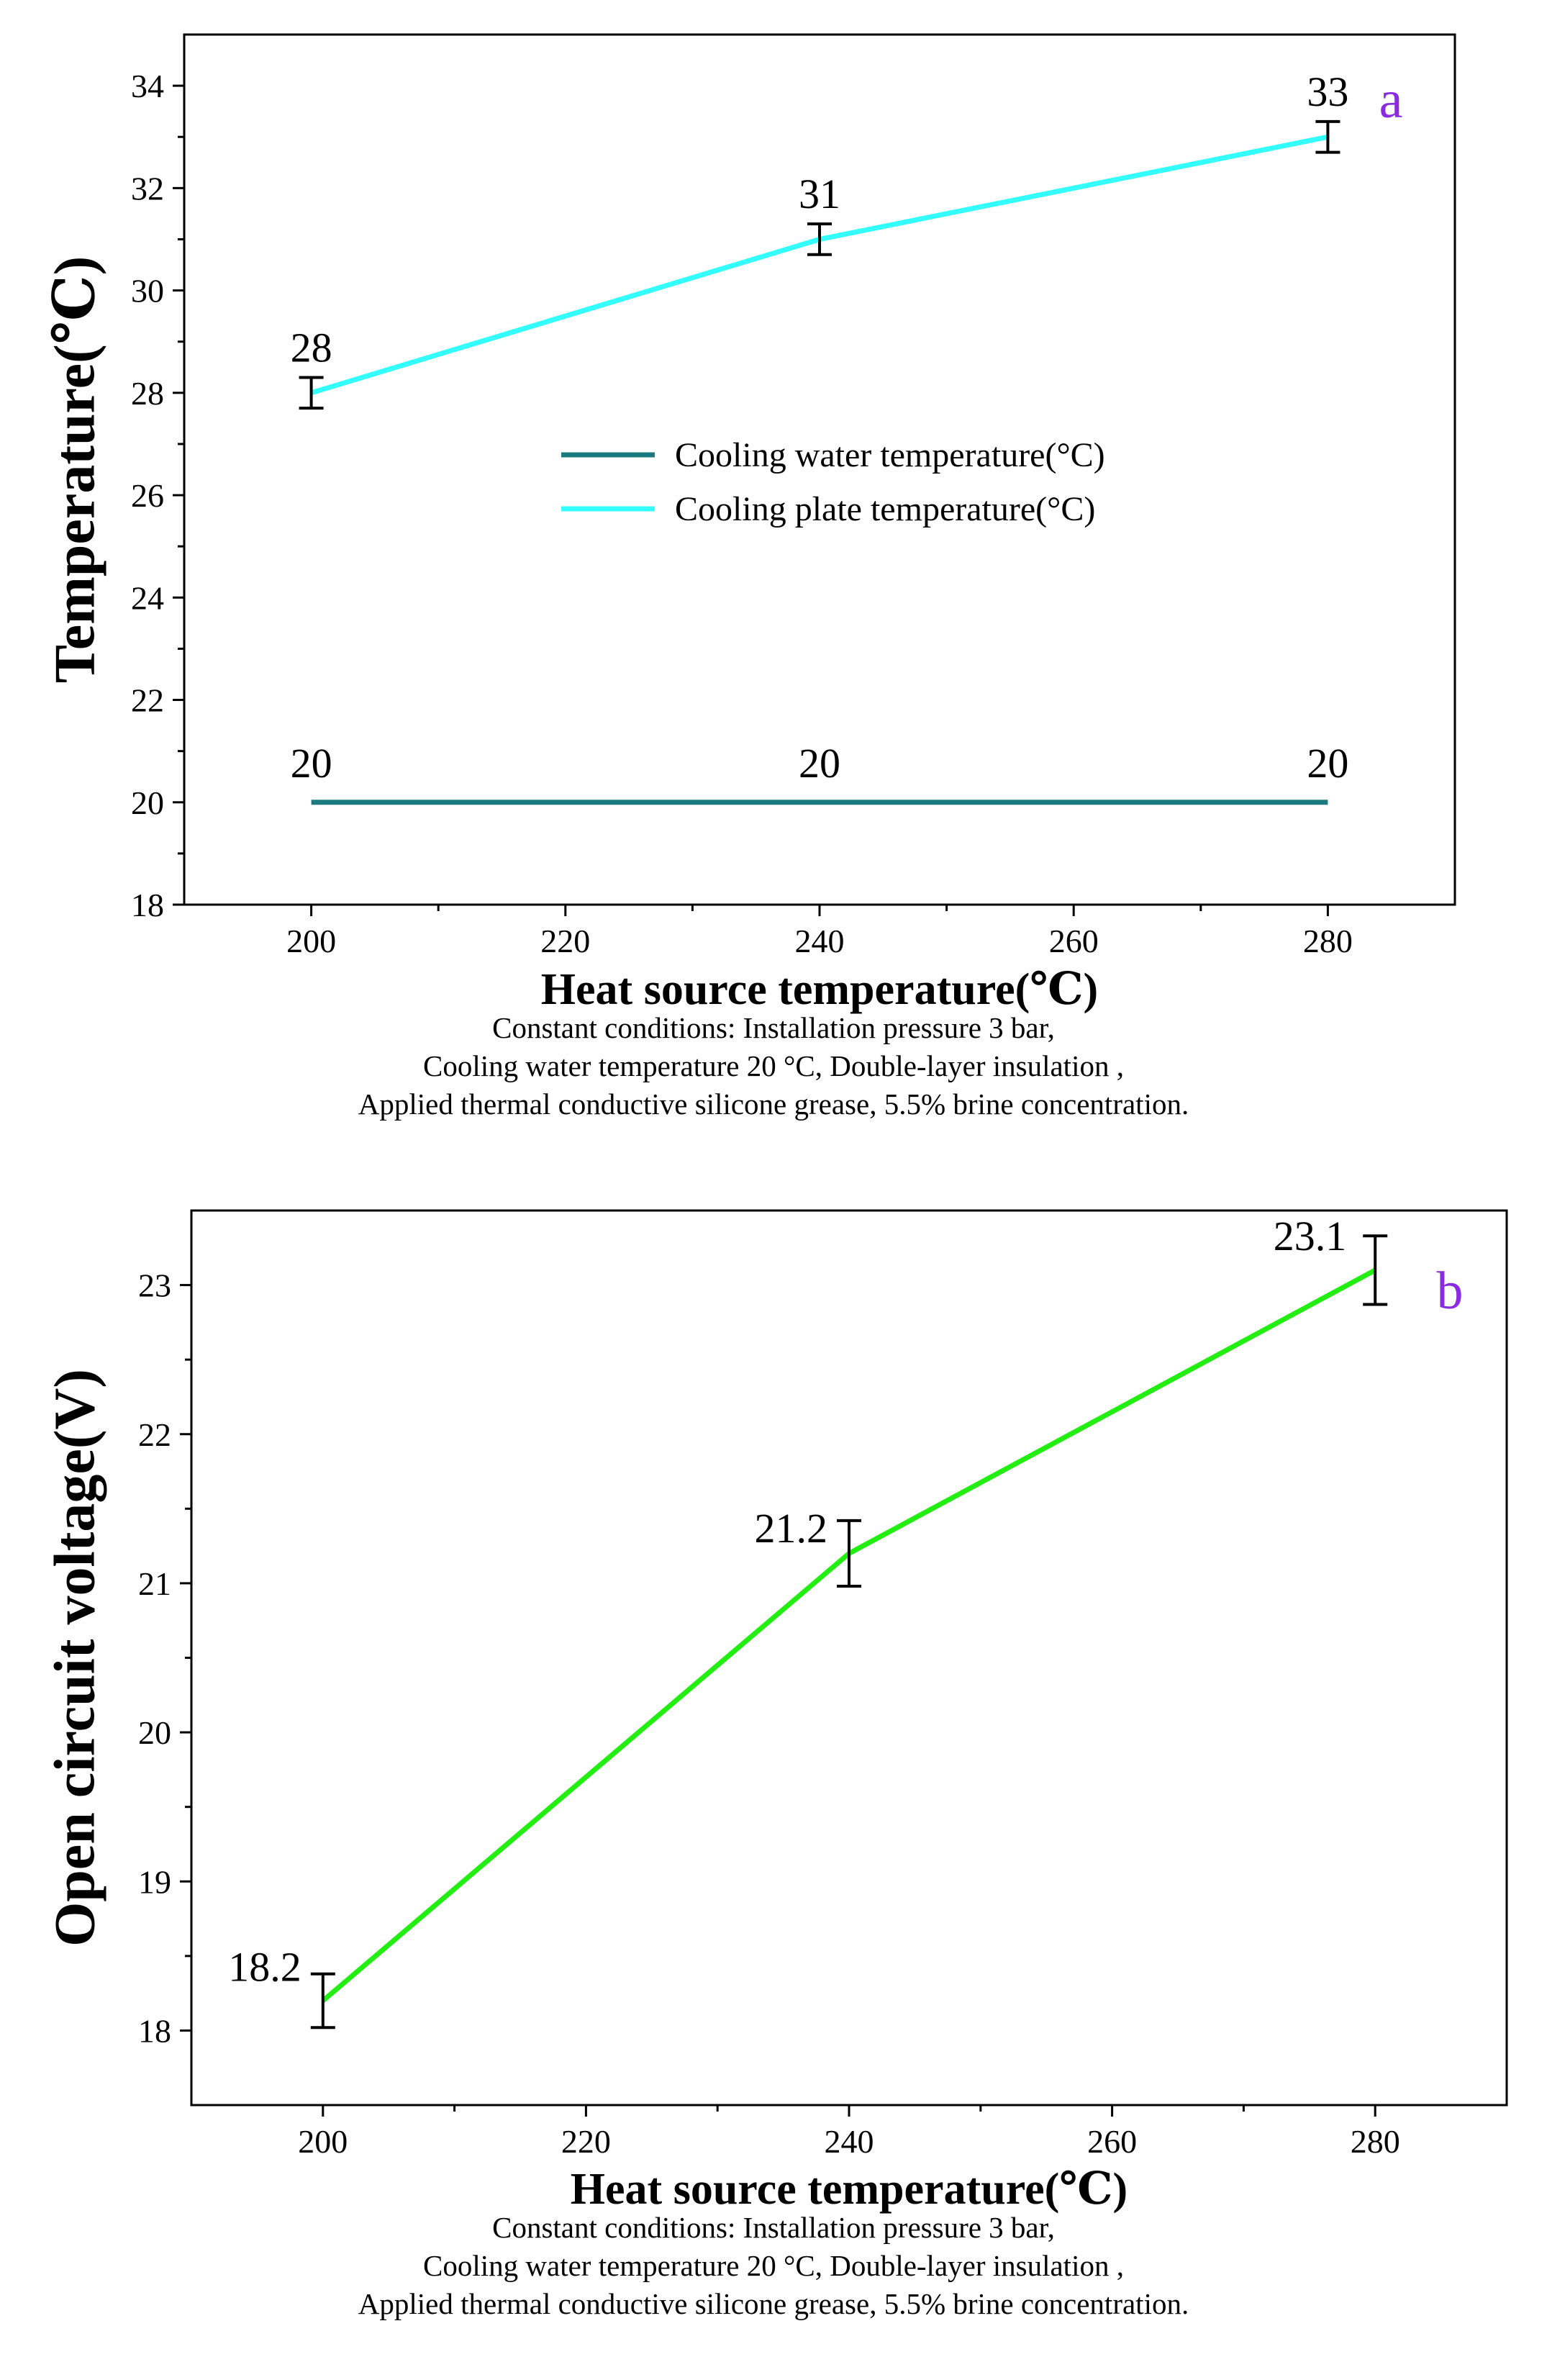  Describe the element at coordinates (147, 291) in the screenshot. I see `chart-a-y-tick-label: 30` at that location.